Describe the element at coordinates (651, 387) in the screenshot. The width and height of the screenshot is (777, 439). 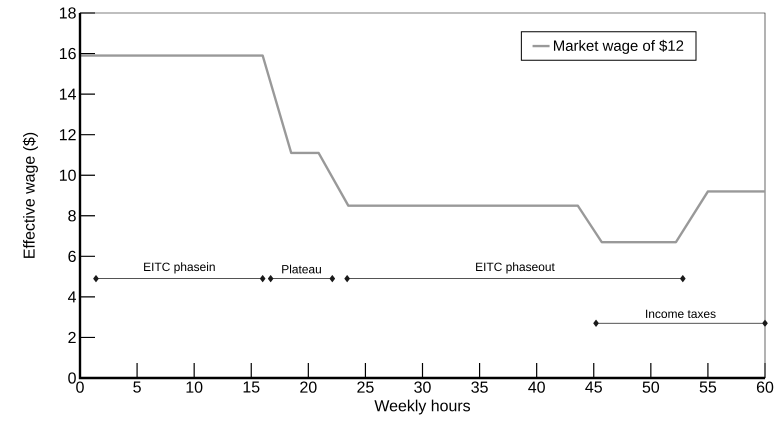
I see `x-tick-label: 50` at that location.